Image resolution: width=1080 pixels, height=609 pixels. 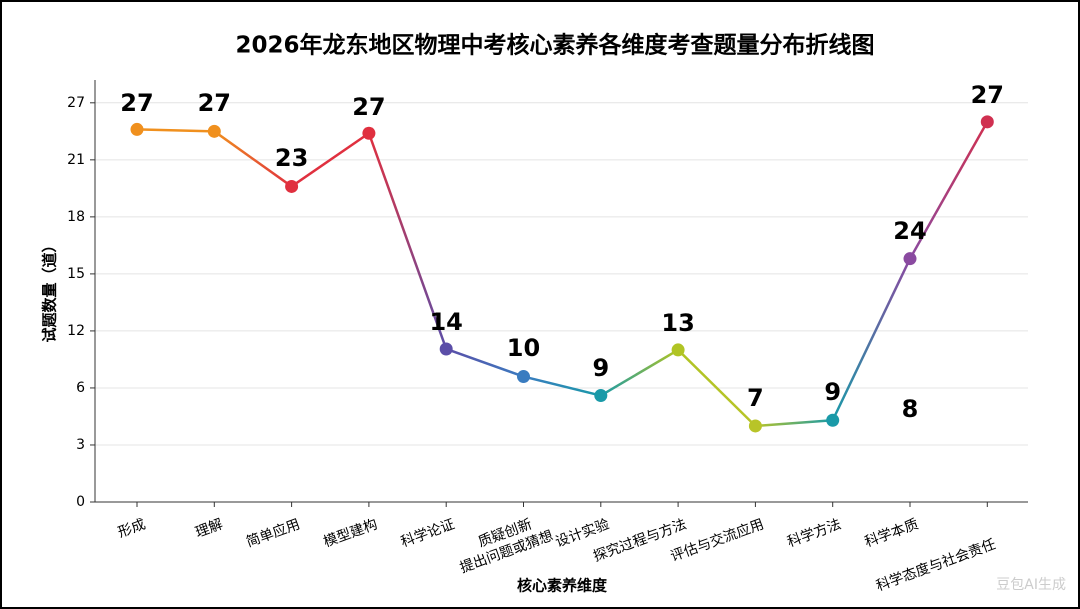 I want to click on y-tick-label: 21, so click(x=76, y=160).